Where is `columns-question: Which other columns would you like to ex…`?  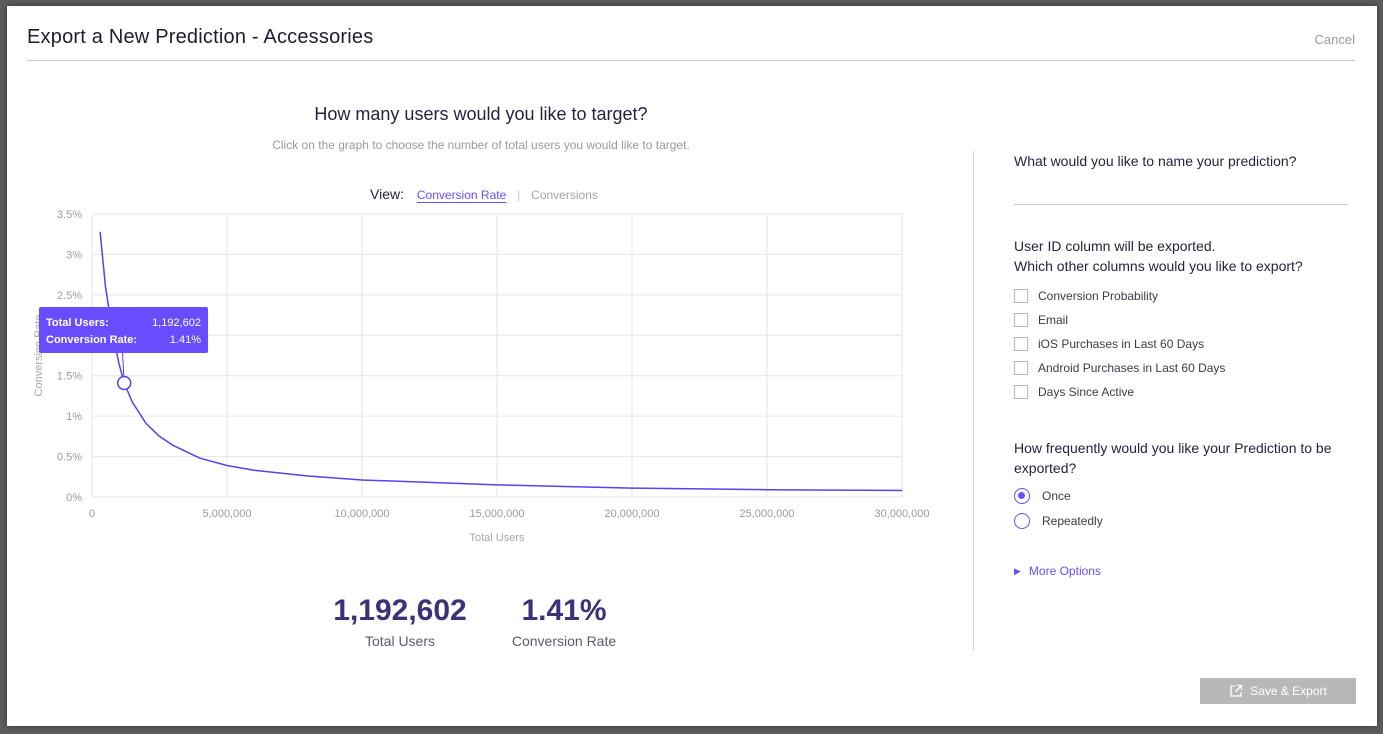
columns-question: Which other columns would you like to ex… is located at coordinates (1158, 266).